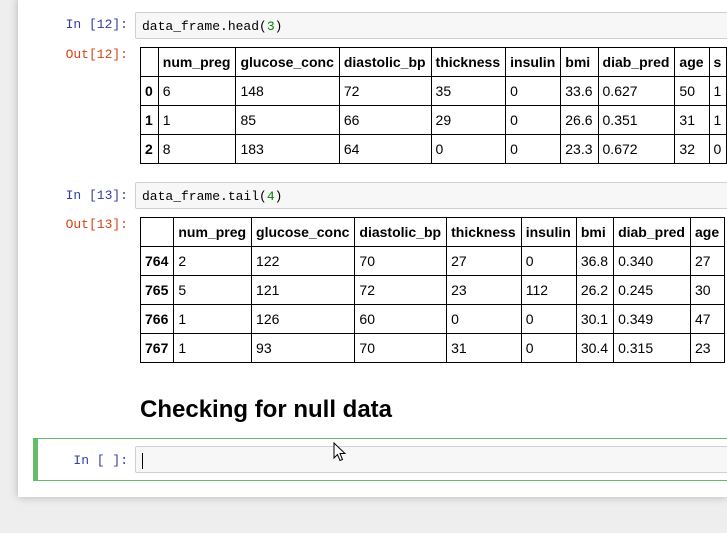 Image resolution: width=727 pixels, height=533 pixels. I want to click on table-cell: 32, so click(692, 149).